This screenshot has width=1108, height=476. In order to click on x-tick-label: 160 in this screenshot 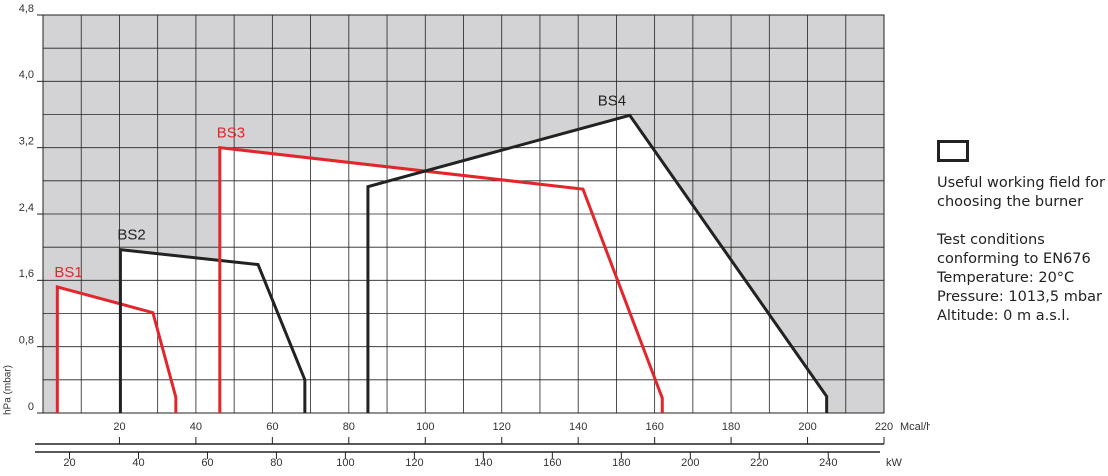, I will do `click(654, 427)`.